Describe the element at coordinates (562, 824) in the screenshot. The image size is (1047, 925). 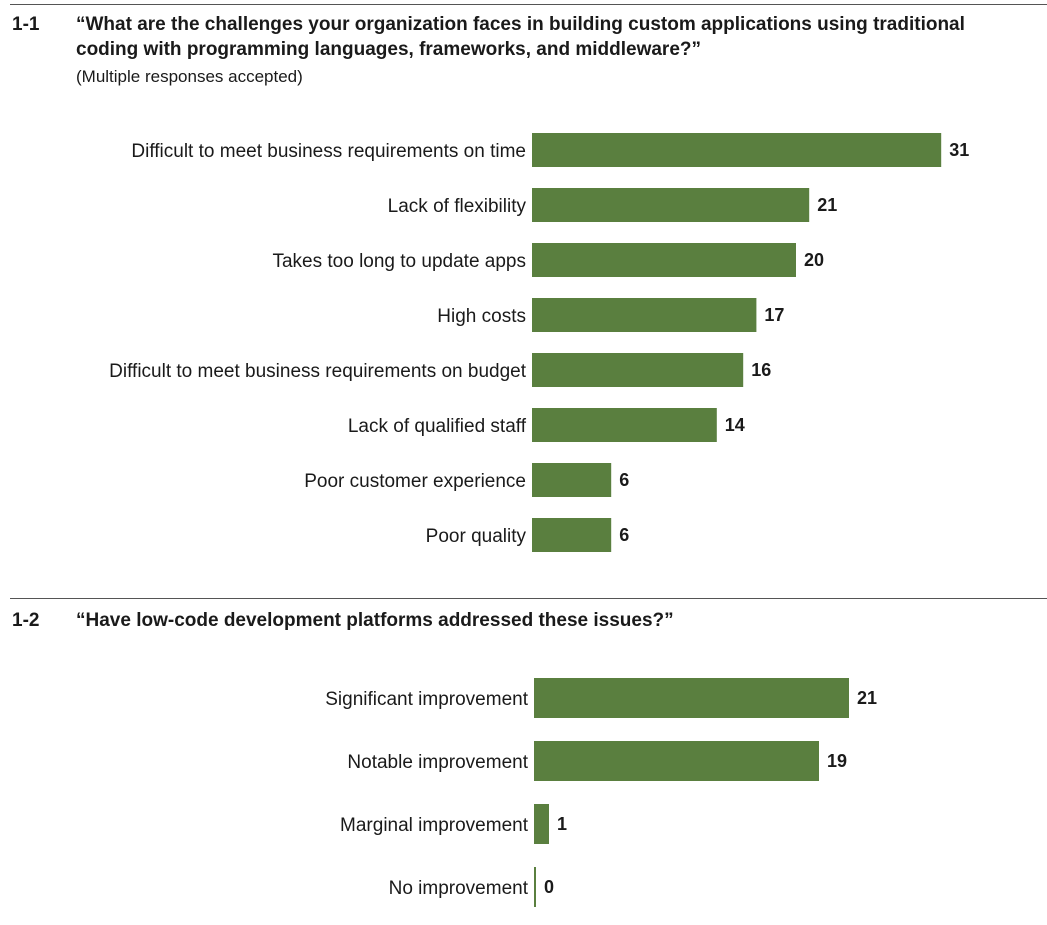
I see `value-label: 1` at that location.